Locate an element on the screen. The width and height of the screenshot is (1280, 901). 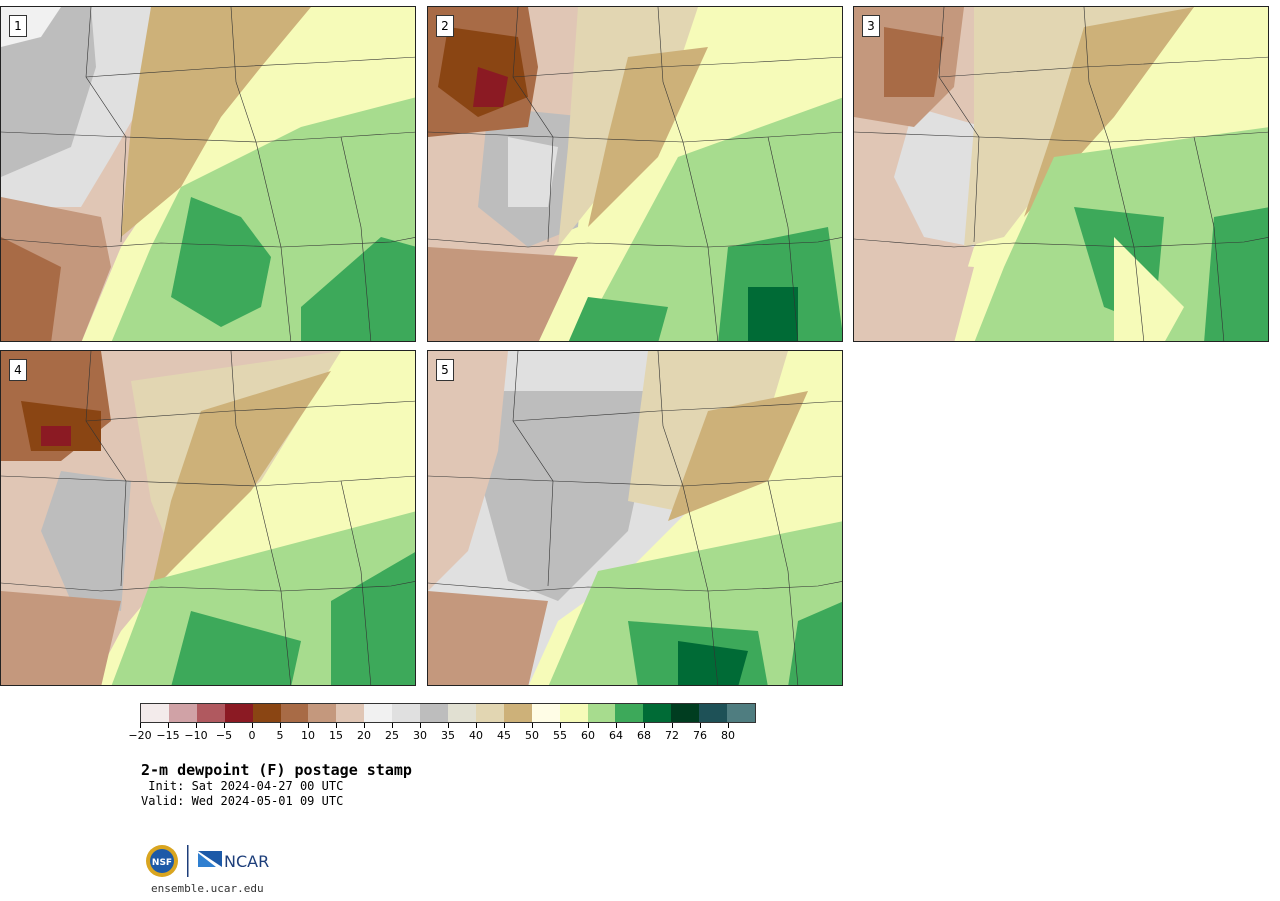
colorbar-tick-label: 5 is located at coordinates (280, 735).